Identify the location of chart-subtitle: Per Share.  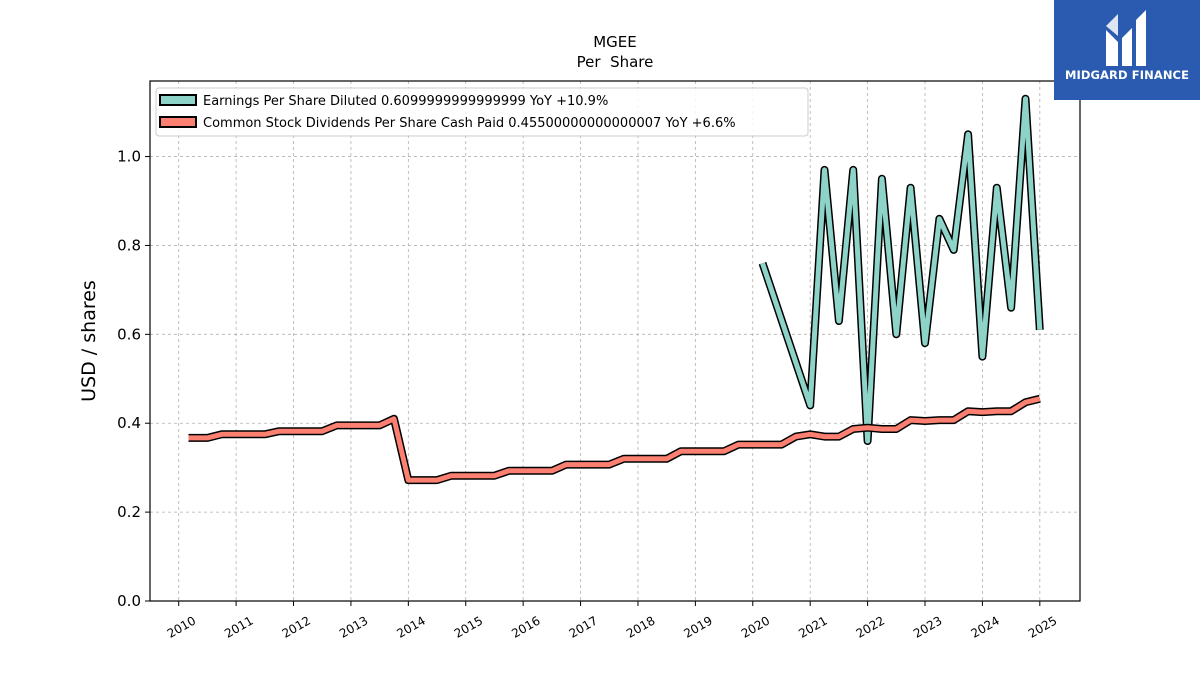
(615, 62).